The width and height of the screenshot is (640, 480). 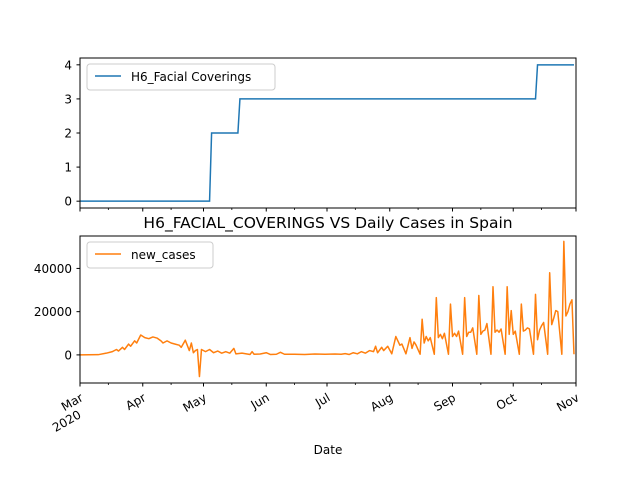 I want to click on facial-coverings-y-axis: 0 1 2 3 4, so click(x=72, y=133).